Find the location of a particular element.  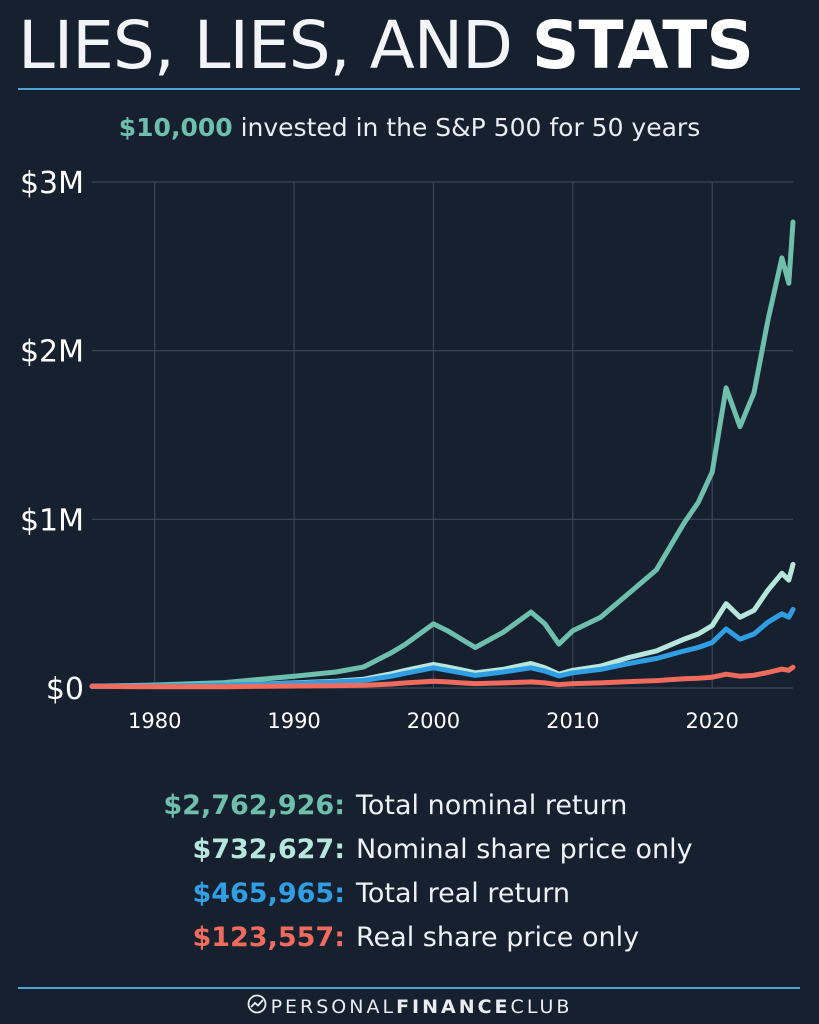

legend-item-total-nominal: $2,762,926: Total nominal return is located at coordinates (409, 806).